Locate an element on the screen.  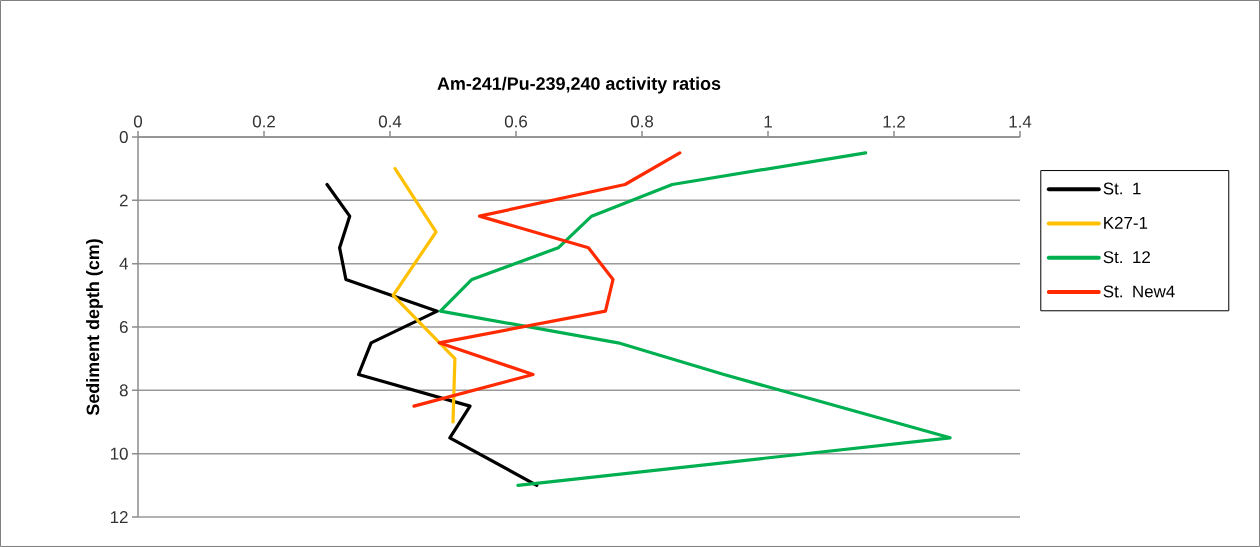
y-tick-label: 0 is located at coordinates (123, 136).